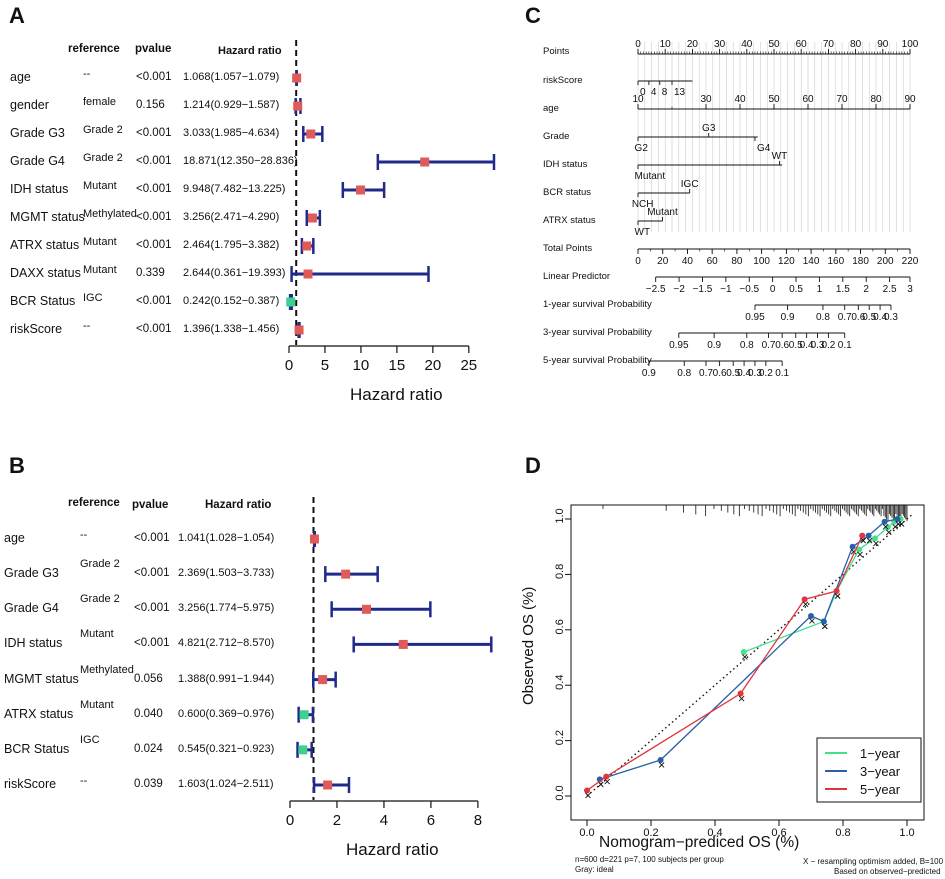  What do you see at coordinates (231, 329) in the screenshot?
I see `row-hr-text: 1.396(1.338−1.456)` at bounding box center [231, 329].